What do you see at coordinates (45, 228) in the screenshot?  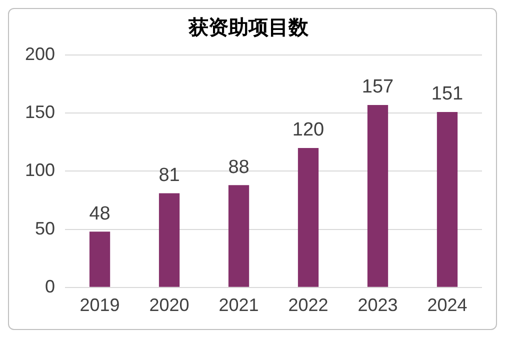 I see `y-tick-label: 50` at bounding box center [45, 228].